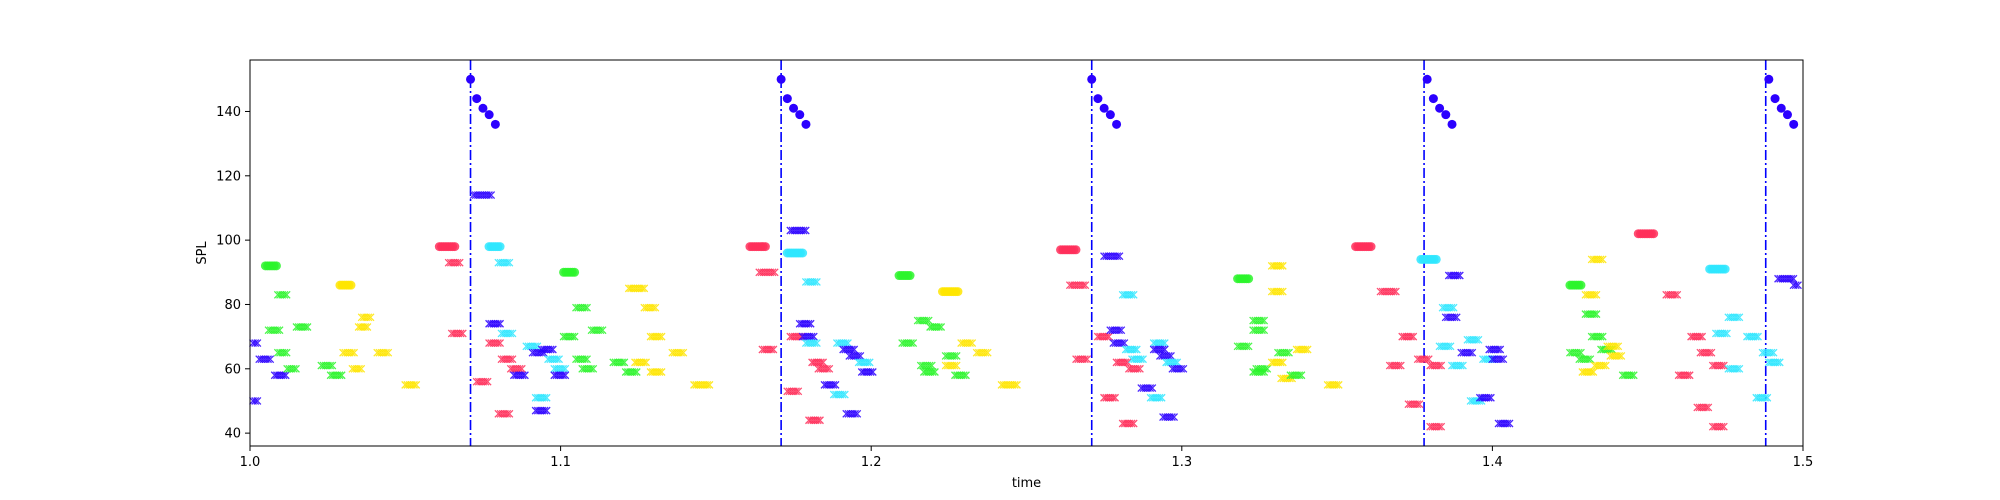  Describe the element at coordinates (1181, 462) in the screenshot. I see `x-tick-label: 1.3` at that location.